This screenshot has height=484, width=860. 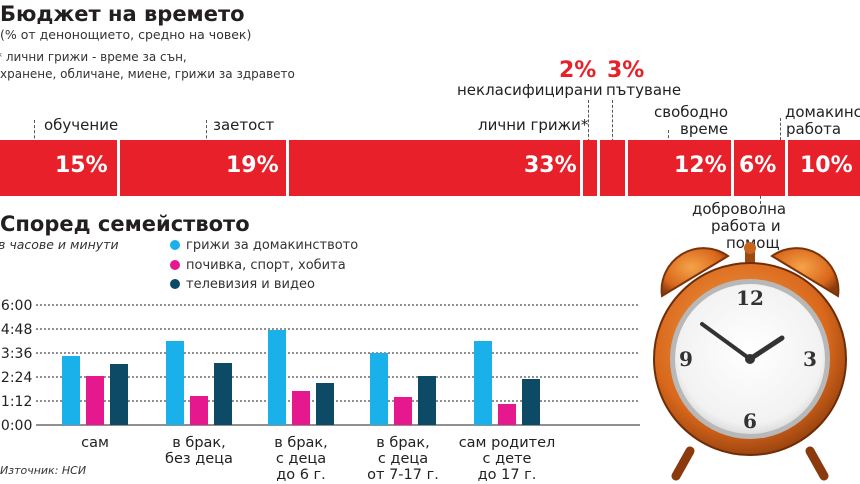 I want to click on x-category-label: сам, so click(x=95, y=443).